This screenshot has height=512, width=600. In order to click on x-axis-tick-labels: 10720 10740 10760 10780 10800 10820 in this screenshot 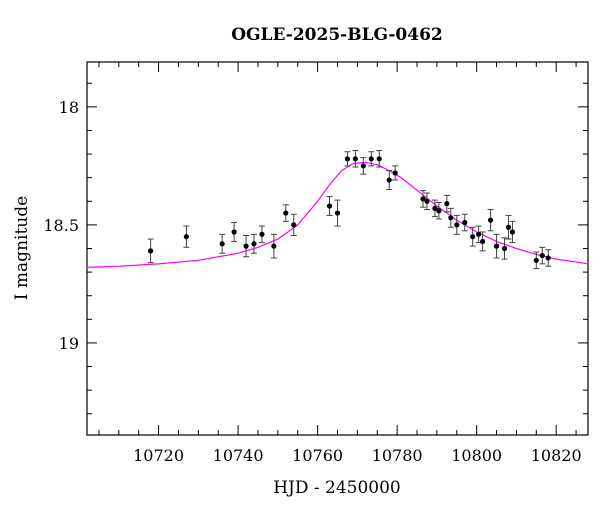, I will do `click(357, 455)`.